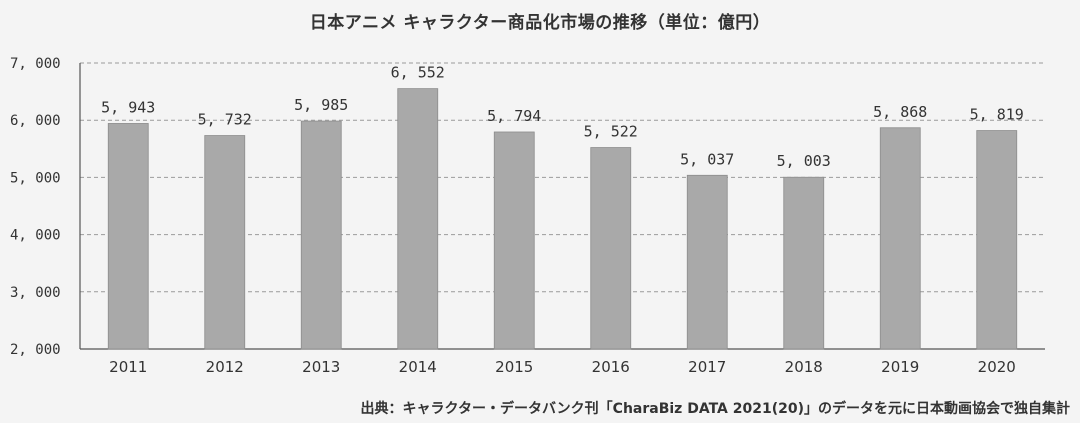 The height and width of the screenshot is (423, 1080). Describe the element at coordinates (804, 161) in the screenshot. I see `data-label: 5, 003` at that location.